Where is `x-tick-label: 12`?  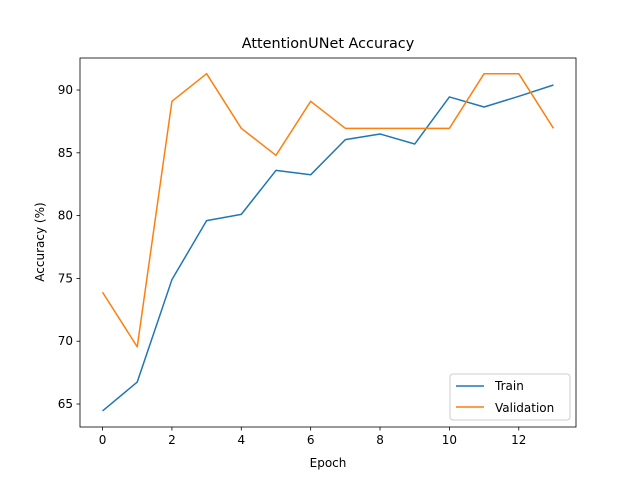
x-tick-label: 12 is located at coordinates (518, 440).